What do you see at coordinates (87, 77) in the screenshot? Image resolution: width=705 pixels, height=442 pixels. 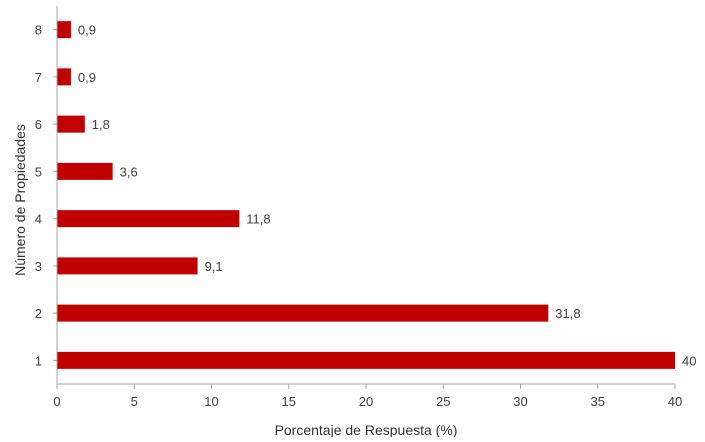 I see `data-label-7: 0,9` at bounding box center [87, 77].